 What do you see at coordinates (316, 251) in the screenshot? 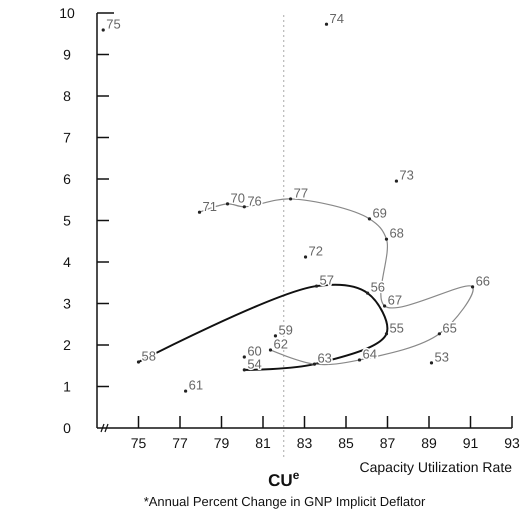
I see `annotation: 72` at bounding box center [316, 251].